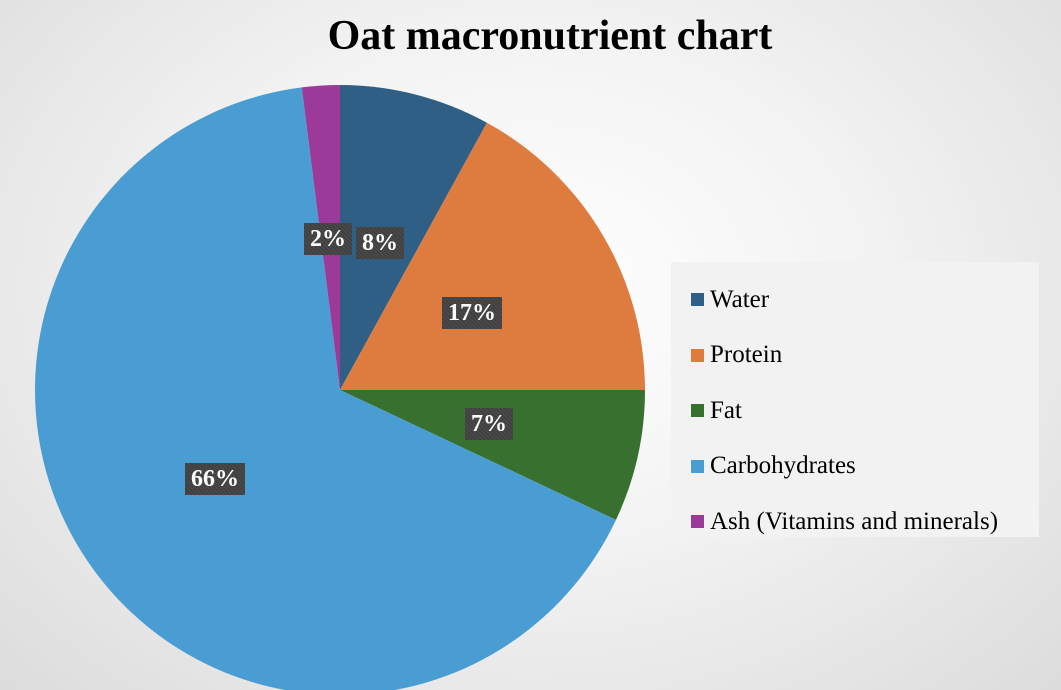 The image size is (1061, 690). What do you see at coordinates (740, 299) in the screenshot?
I see `legend-label: Water` at bounding box center [740, 299].